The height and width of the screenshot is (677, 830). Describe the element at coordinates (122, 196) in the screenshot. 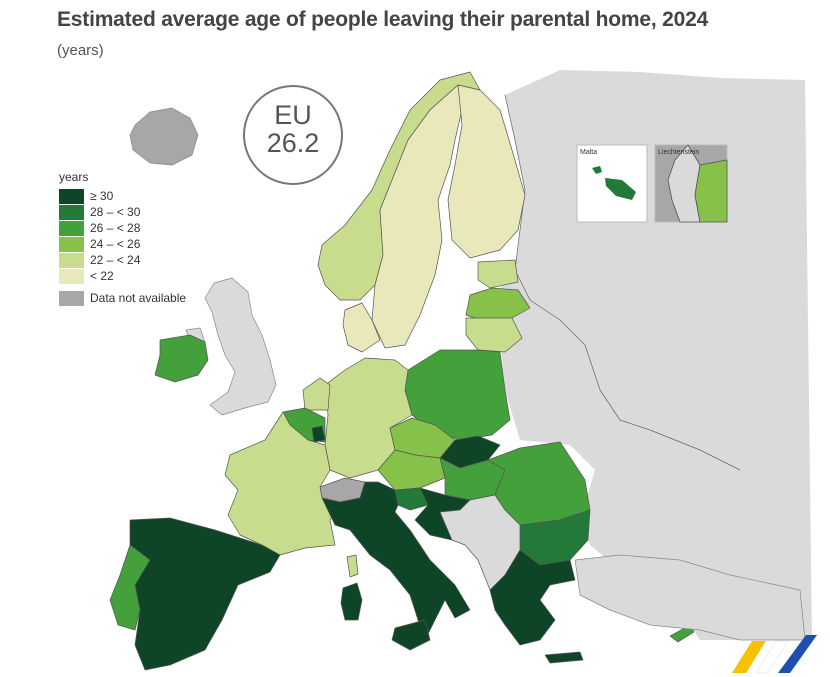

I see `legend-item: ≥ 30` at that location.